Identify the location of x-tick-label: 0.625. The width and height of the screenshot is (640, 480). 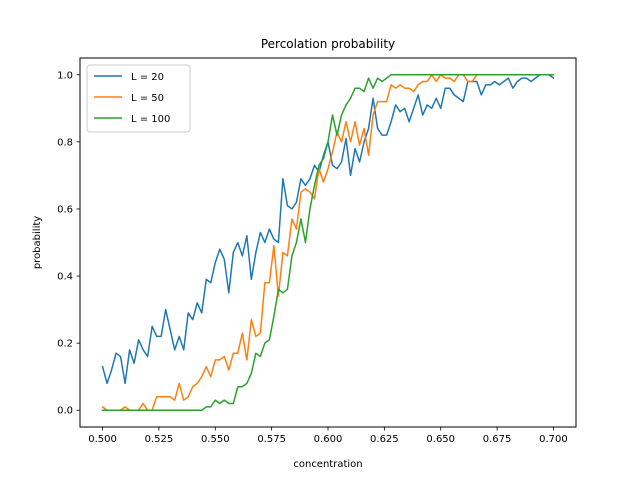
(384, 439).